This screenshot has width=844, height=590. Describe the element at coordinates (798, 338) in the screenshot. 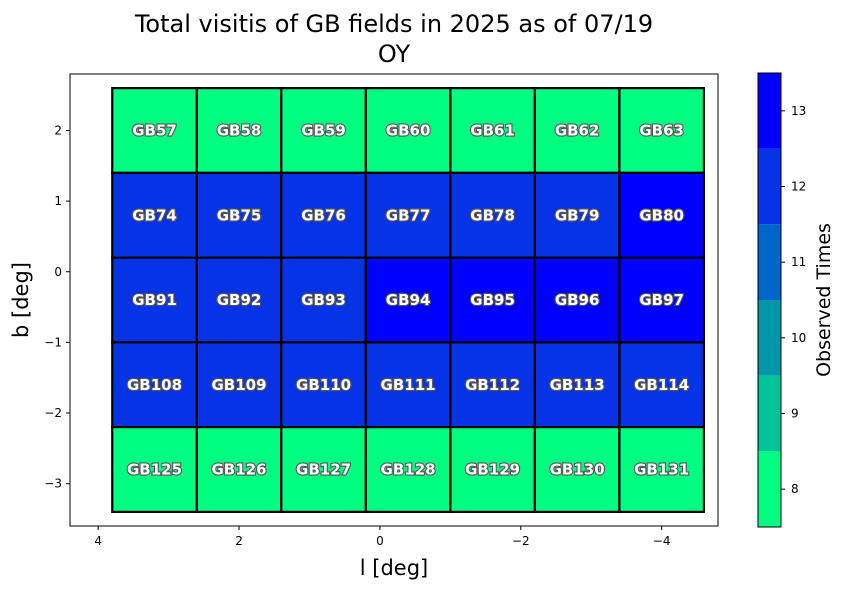

I see `colorbar-tick-label: 10` at that location.